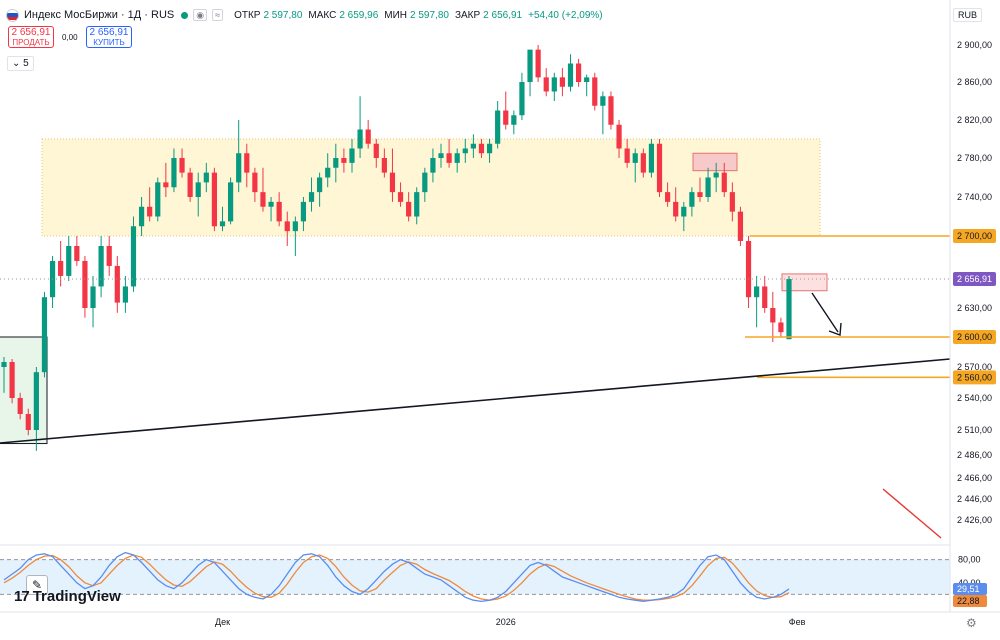  What do you see at coordinates (975, 320) in the screenshot?
I see `price-axis-background` at bounding box center [975, 320].